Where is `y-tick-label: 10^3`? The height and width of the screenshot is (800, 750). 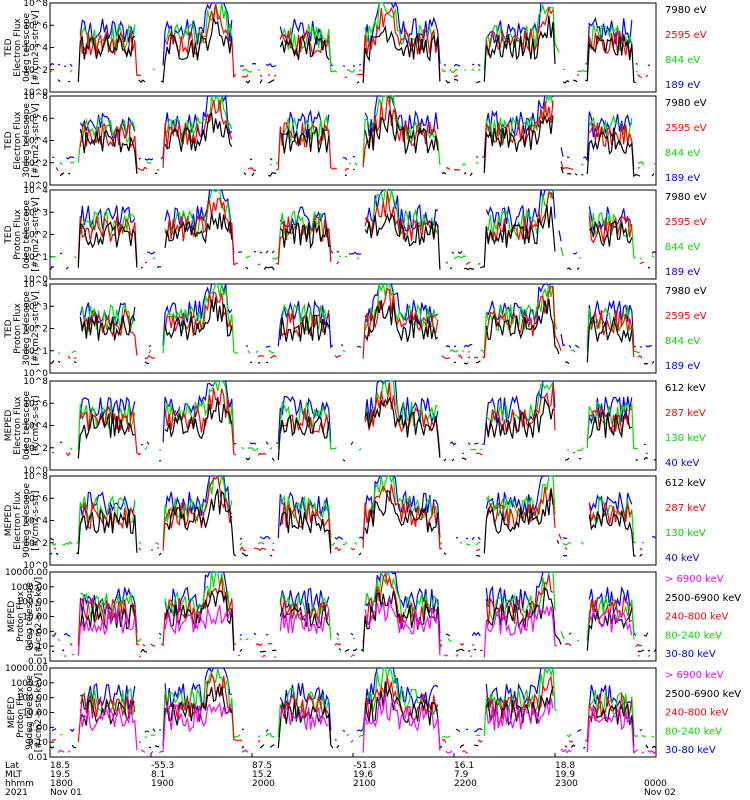 y-tick-label: 10^3 is located at coordinates (35, 213).